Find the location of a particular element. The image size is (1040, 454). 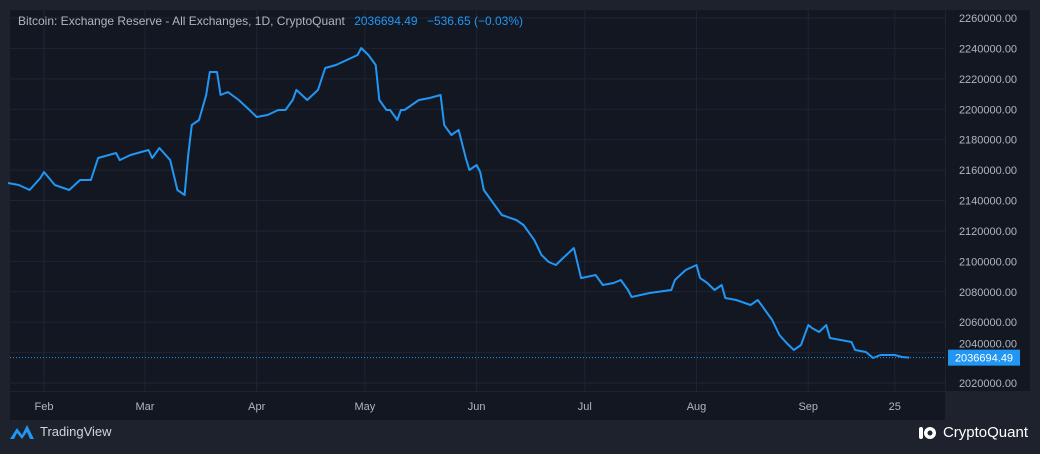

svg-text: 2036694.49 is located at coordinates (984, 359).